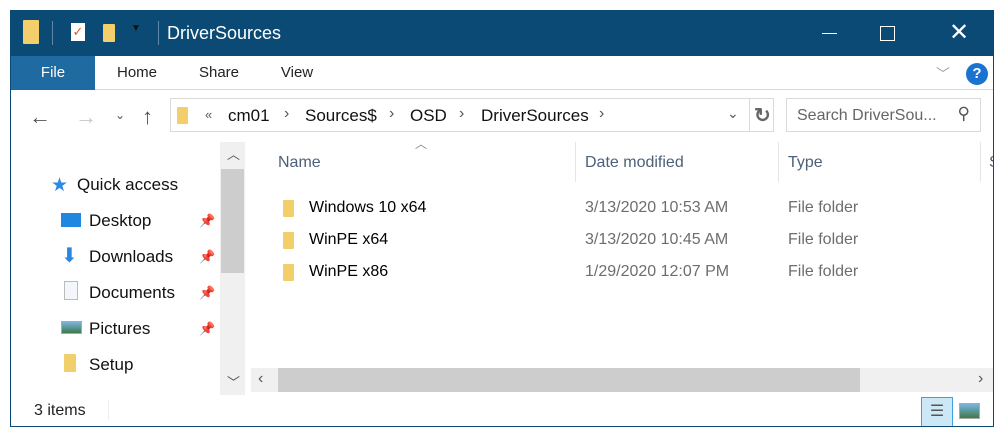 The image size is (1006, 436). I want to click on forward-button: →, so click(86, 116).